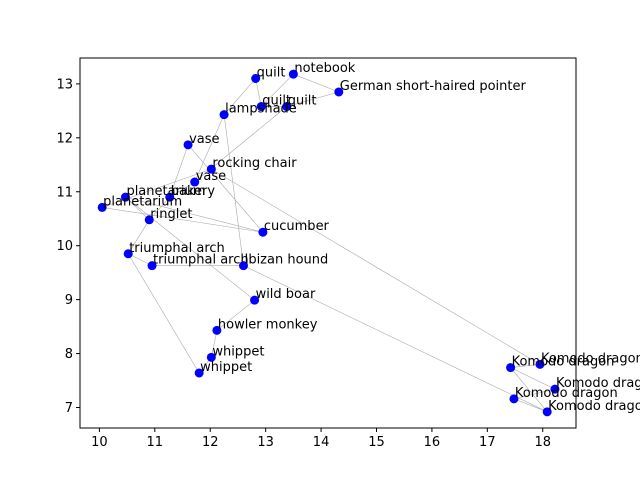 The height and width of the screenshot is (480, 640). I want to click on point-label: German short-haired pointer, so click(433, 86).